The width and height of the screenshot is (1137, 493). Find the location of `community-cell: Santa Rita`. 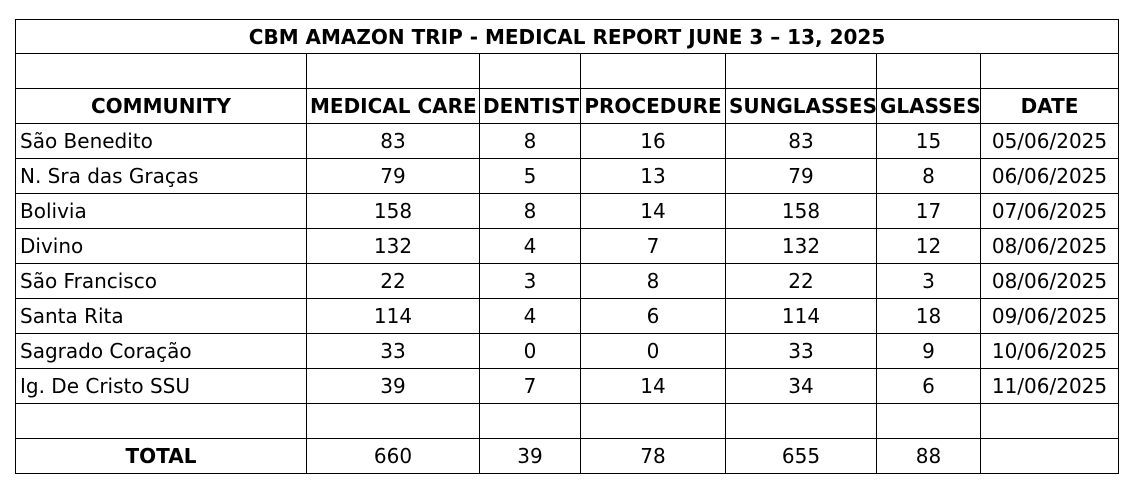

community-cell: Santa Rita is located at coordinates (161, 316).